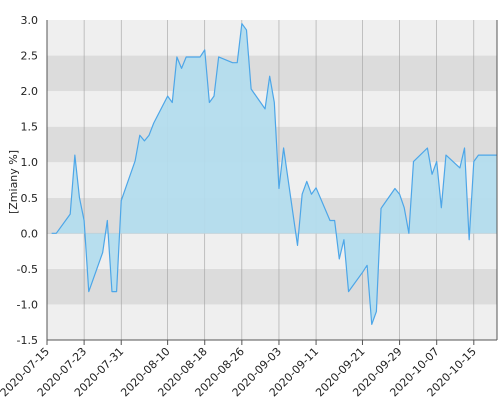 This screenshot has width=500, height=400. What do you see at coordinates (30, 56) in the screenshot?
I see `y-tick-label: 2.5` at bounding box center [30, 56].